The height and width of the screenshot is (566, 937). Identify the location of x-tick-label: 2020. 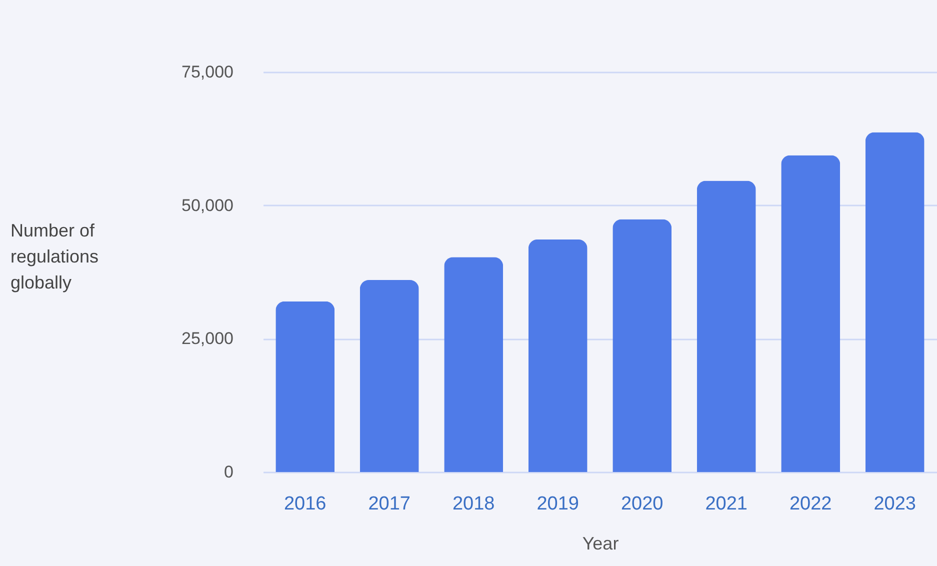
(642, 504).